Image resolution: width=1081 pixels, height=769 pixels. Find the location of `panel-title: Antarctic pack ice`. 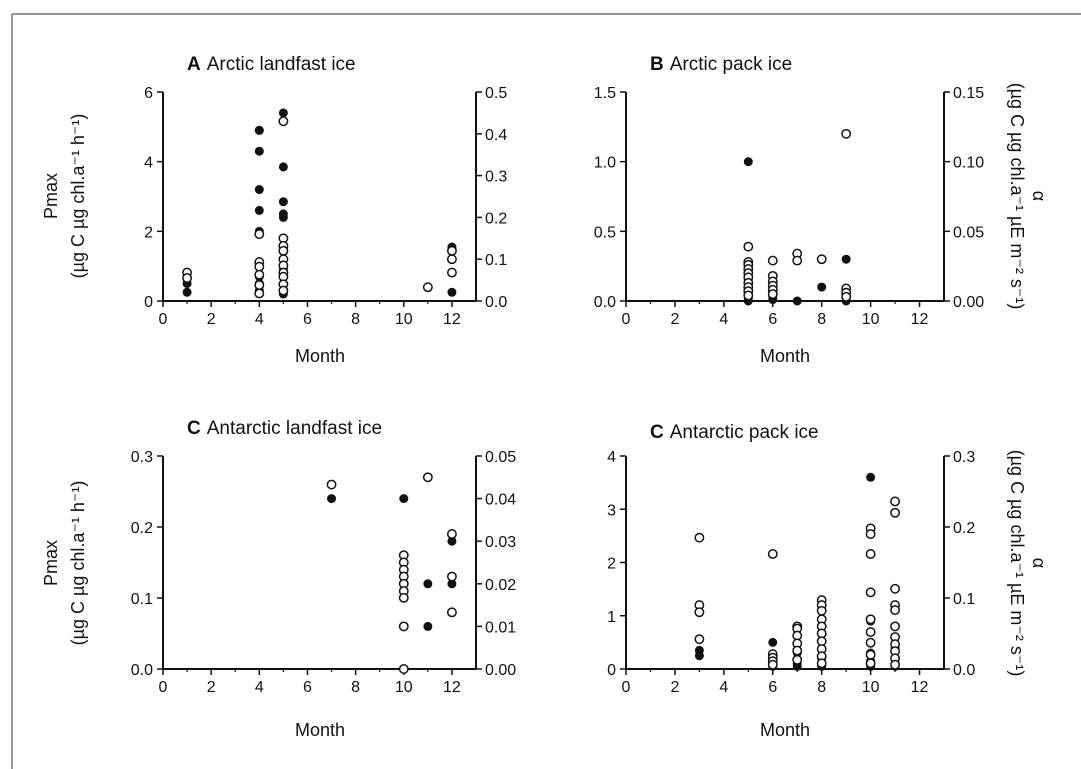

panel-title: Antarctic pack ice is located at coordinates (744, 432).